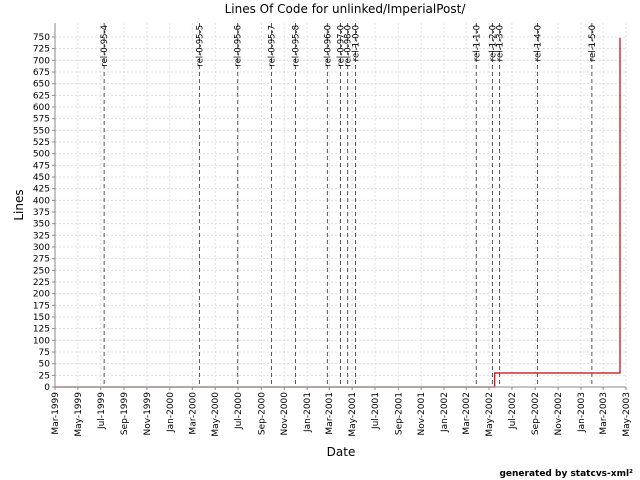 The image size is (640, 480). Describe the element at coordinates (422, 413) in the screenshot. I see `x-tick-label: Nov-2001` at that location.